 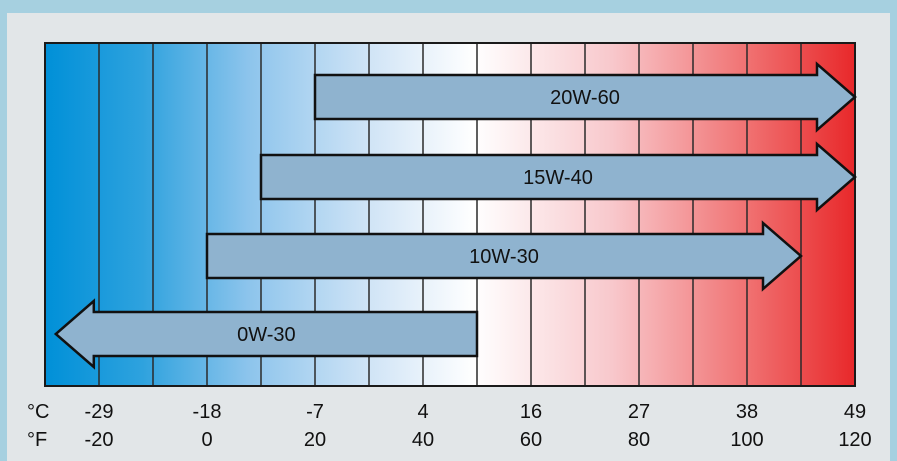 I want to click on arrow-20w-60: 20W-60, so click(x=585, y=97).